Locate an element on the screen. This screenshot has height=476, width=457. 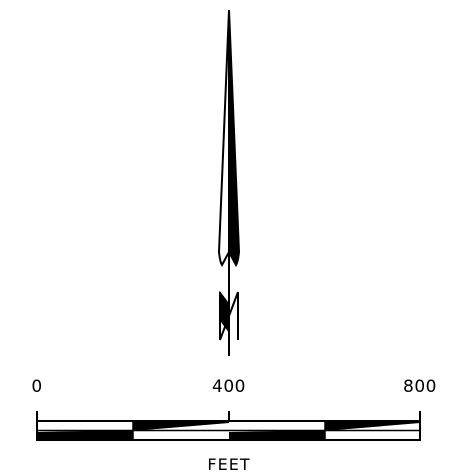
scale-unit-label: FEET is located at coordinates (228, 464).